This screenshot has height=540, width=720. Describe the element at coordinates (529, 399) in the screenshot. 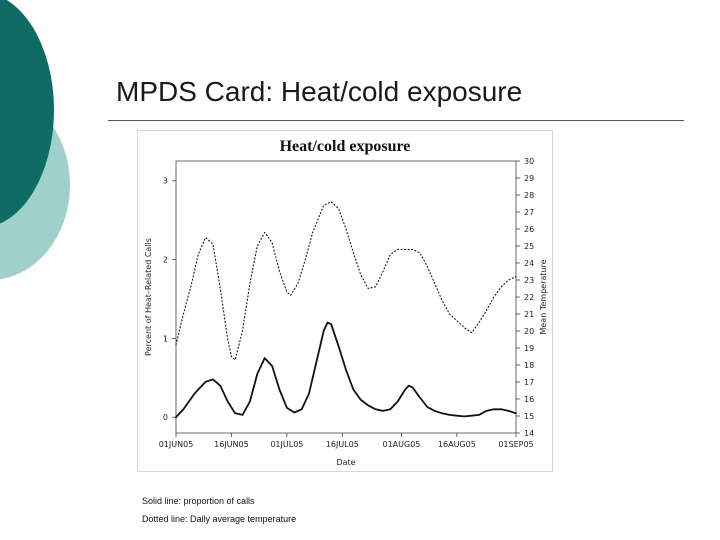

I see `y2-tick-label: 16` at that location.